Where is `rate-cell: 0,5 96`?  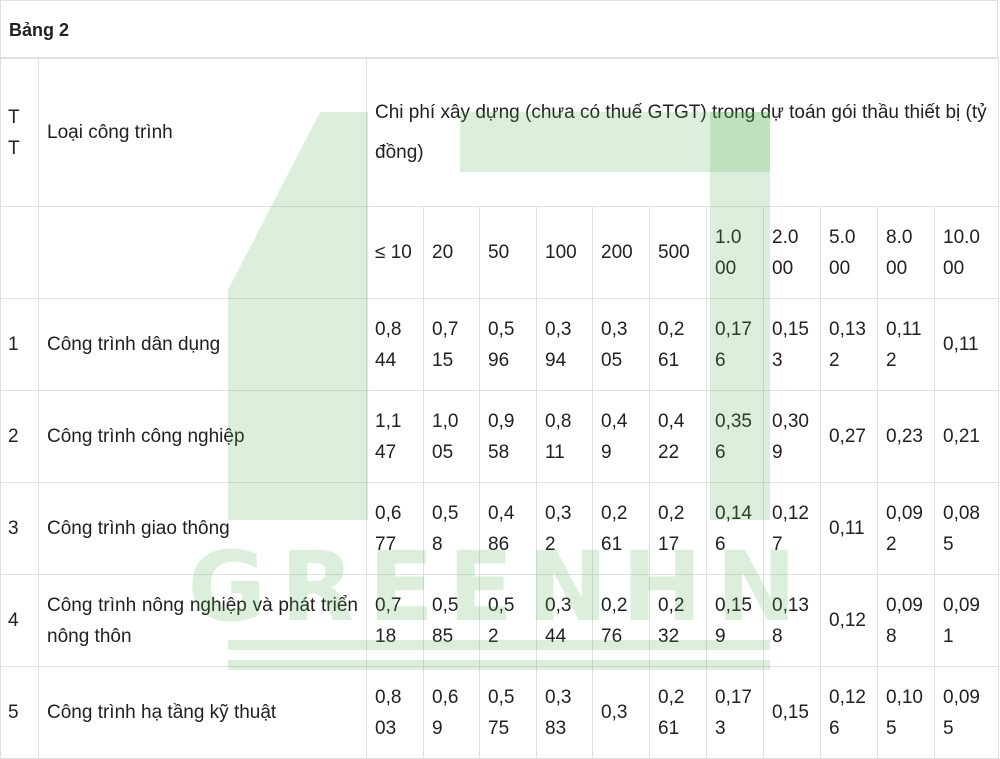
rate-cell: 0,5 96 is located at coordinates (508, 344).